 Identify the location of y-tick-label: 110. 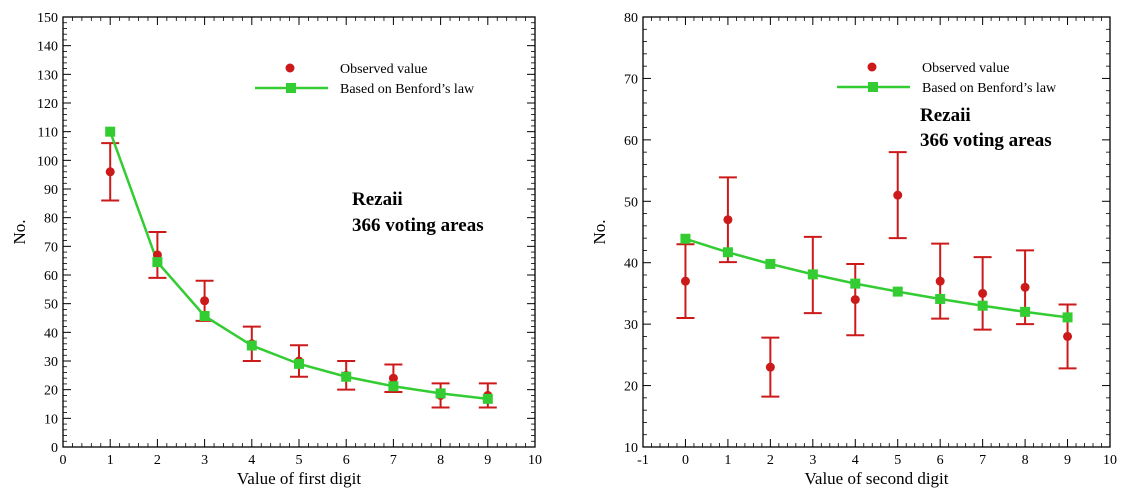
(48, 133).